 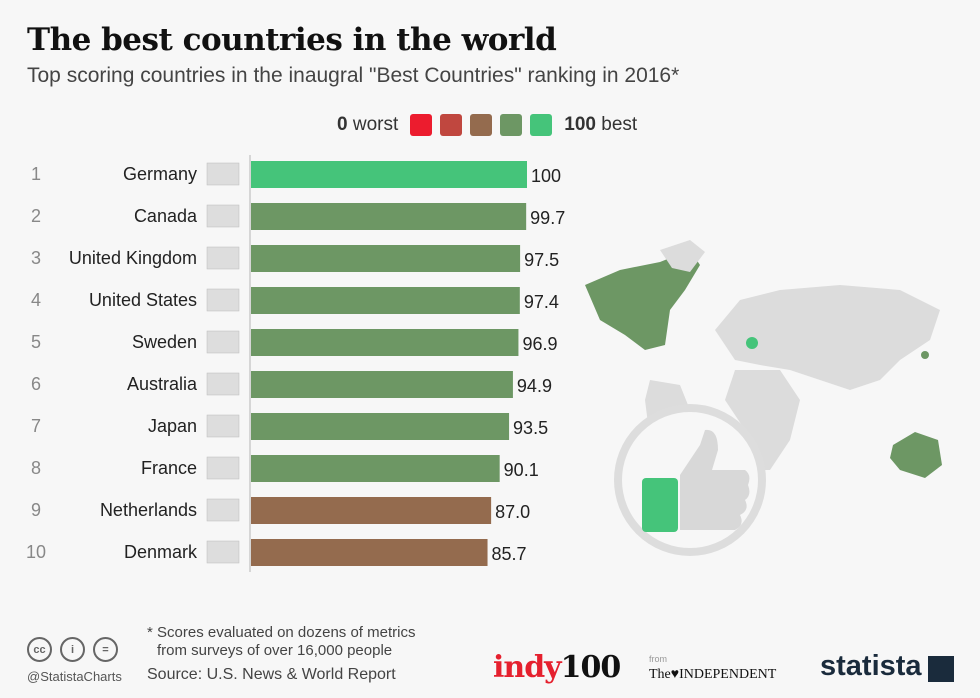 I want to click on rank-label: 3, so click(x=36, y=258).